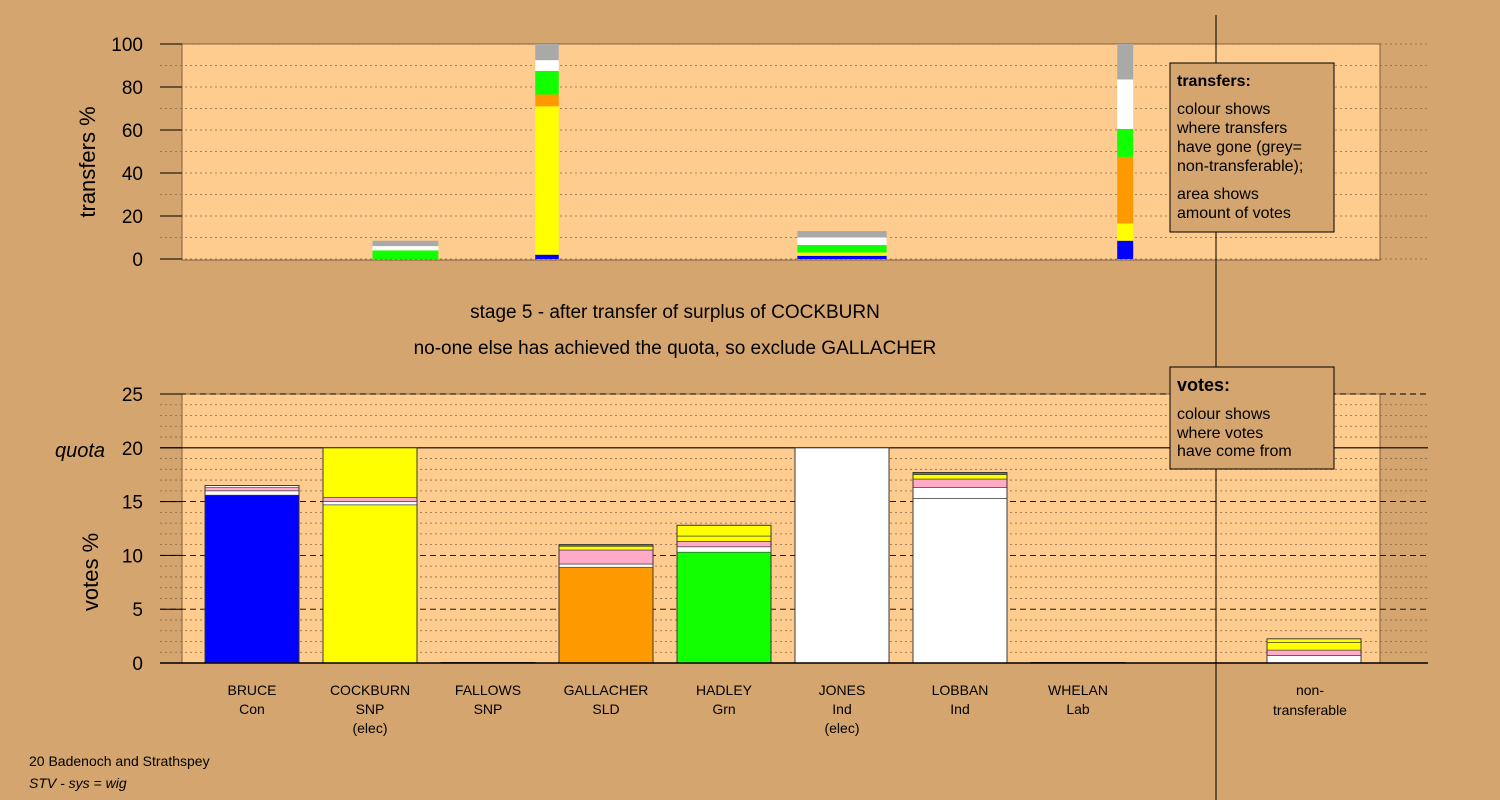 This screenshot has width=1500, height=800. What do you see at coordinates (137, 664) in the screenshot?
I see `y-tick-label: 0` at bounding box center [137, 664].